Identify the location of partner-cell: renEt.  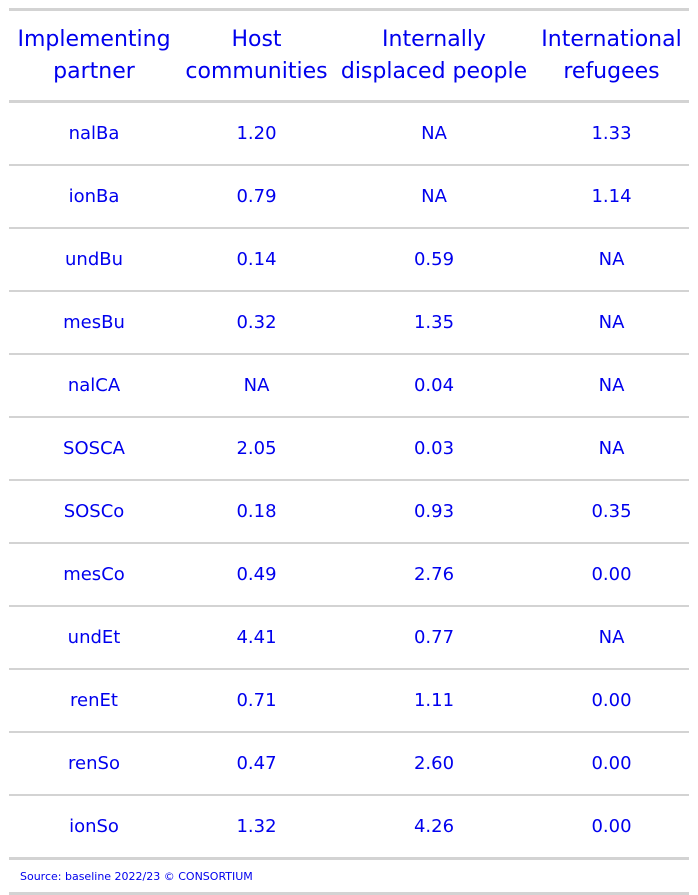
(94, 700).